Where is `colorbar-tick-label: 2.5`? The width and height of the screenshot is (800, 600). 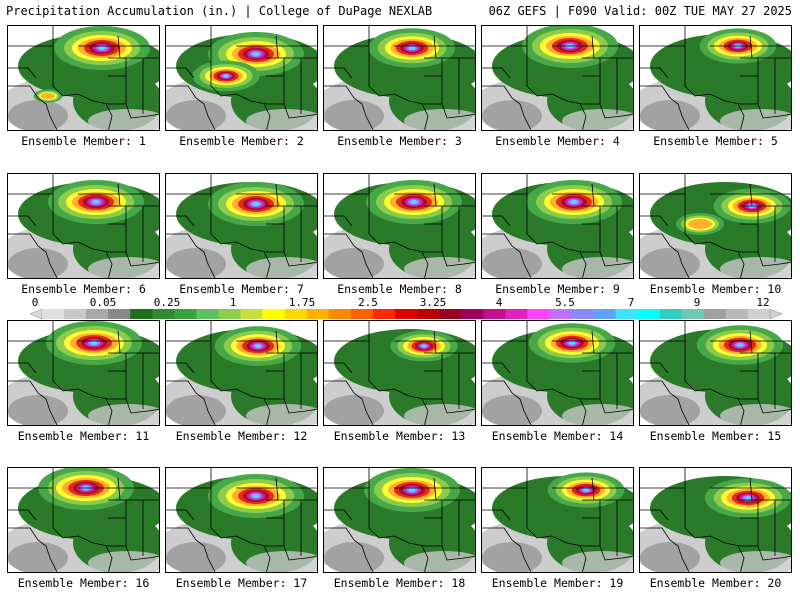 colorbar-tick-label: 2.5 is located at coordinates (368, 302).